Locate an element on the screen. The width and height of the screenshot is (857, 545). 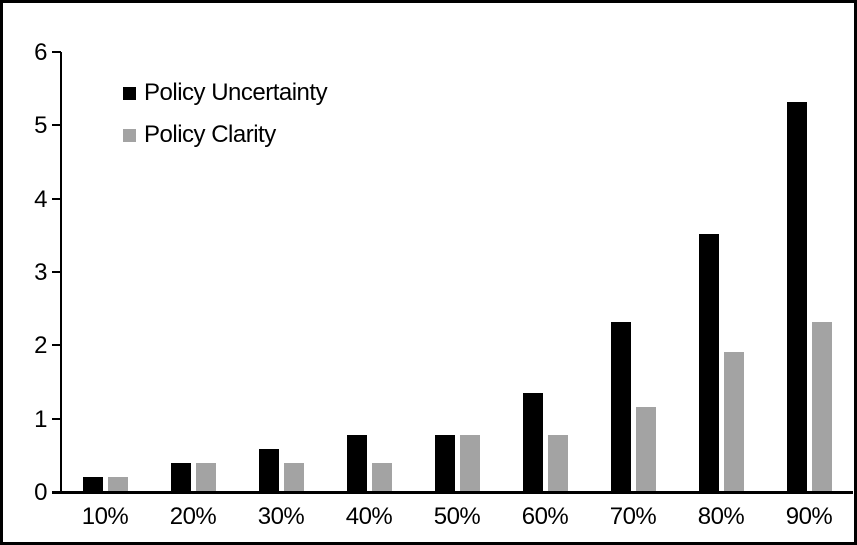
y-axis-tick-label: 0 is located at coordinates (40, 492).